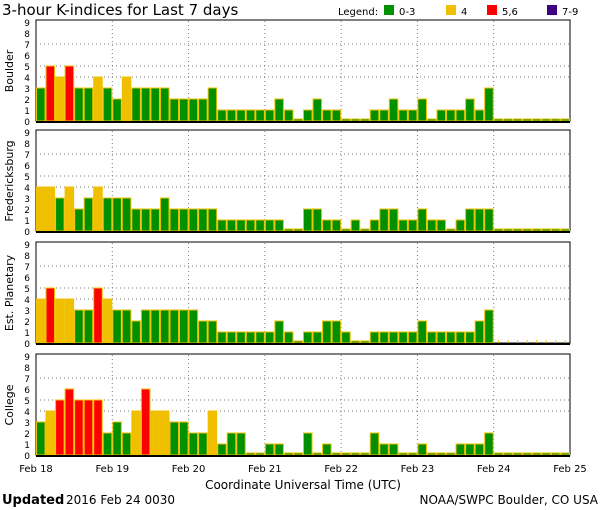 This screenshot has height=510, width=600. Describe the element at coordinates (27, 200) in the screenshot. I see `y-tick-label: 3` at that location.